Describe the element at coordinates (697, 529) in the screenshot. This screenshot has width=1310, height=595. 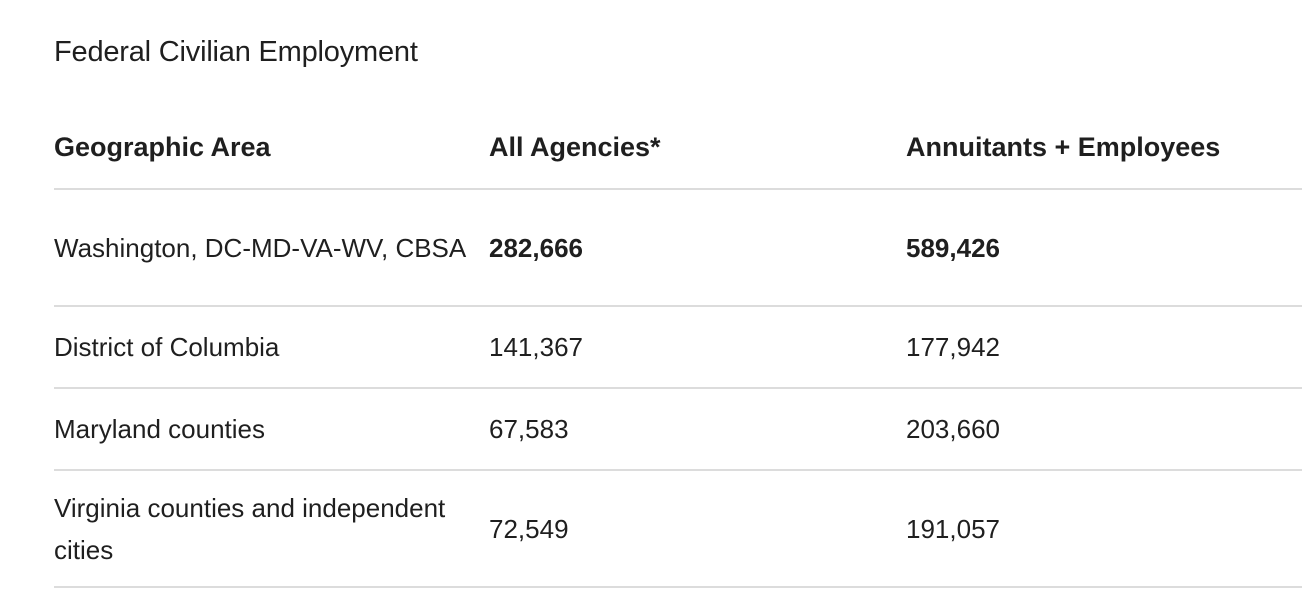
I see `cell-all-agencies: 72,549` at that location.